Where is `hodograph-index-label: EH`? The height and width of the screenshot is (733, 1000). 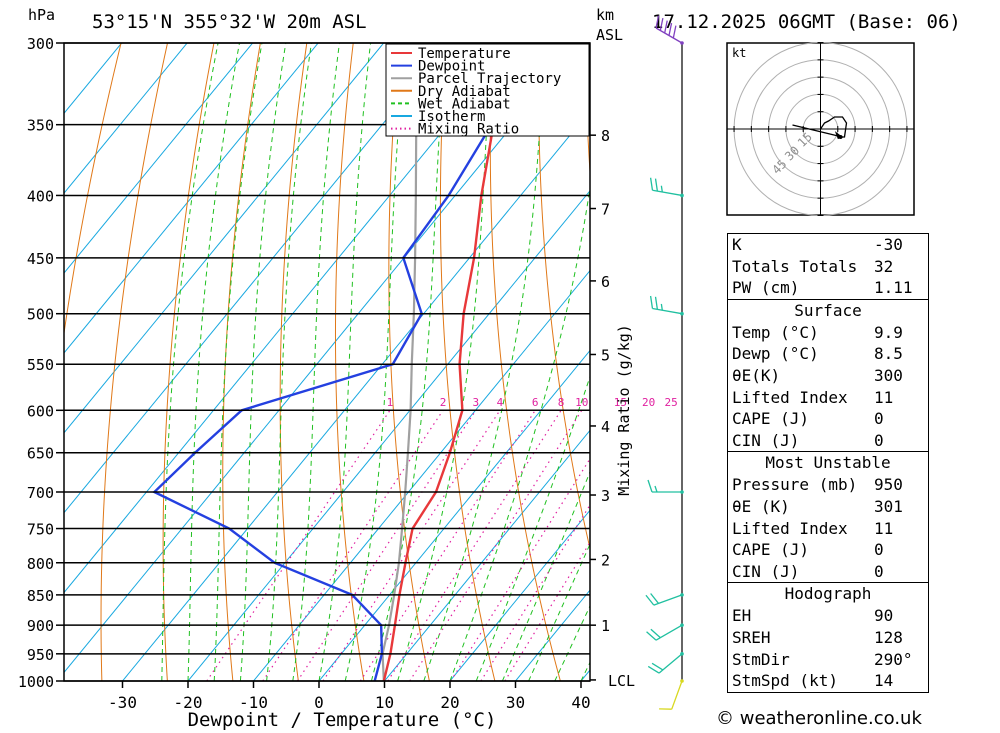 hodograph-index-label: EH is located at coordinates (742, 616).